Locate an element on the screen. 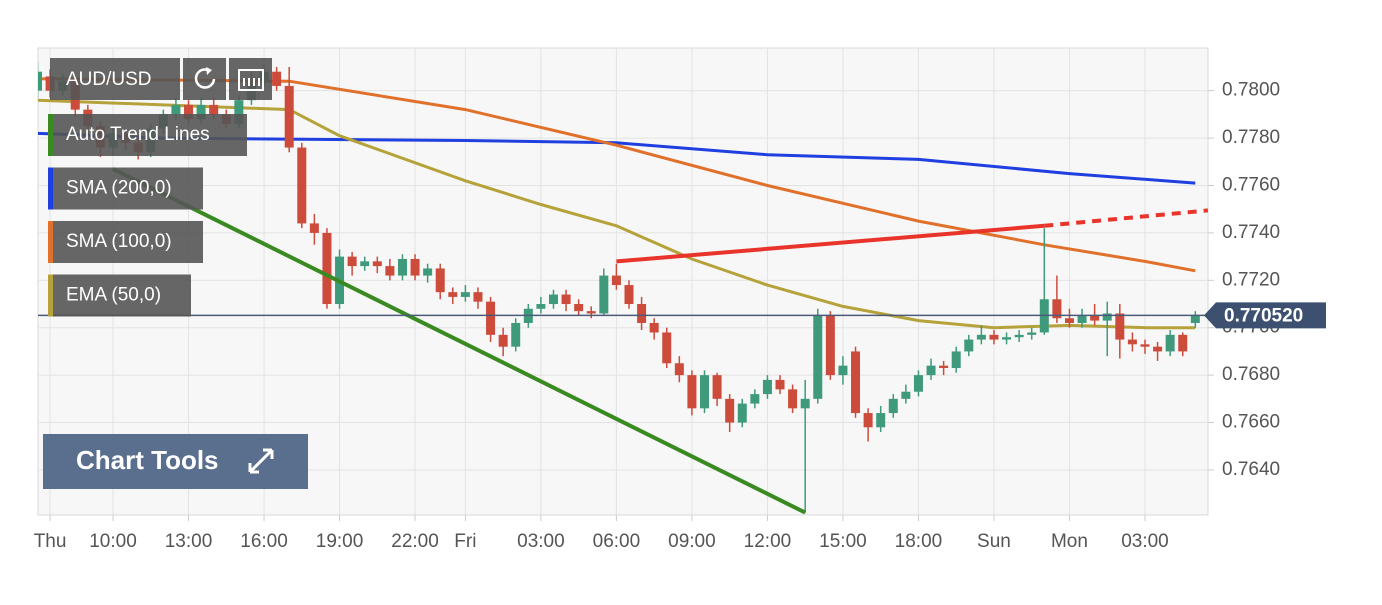 The image size is (1382, 605). trend-line is located at coordinates (830, 243).